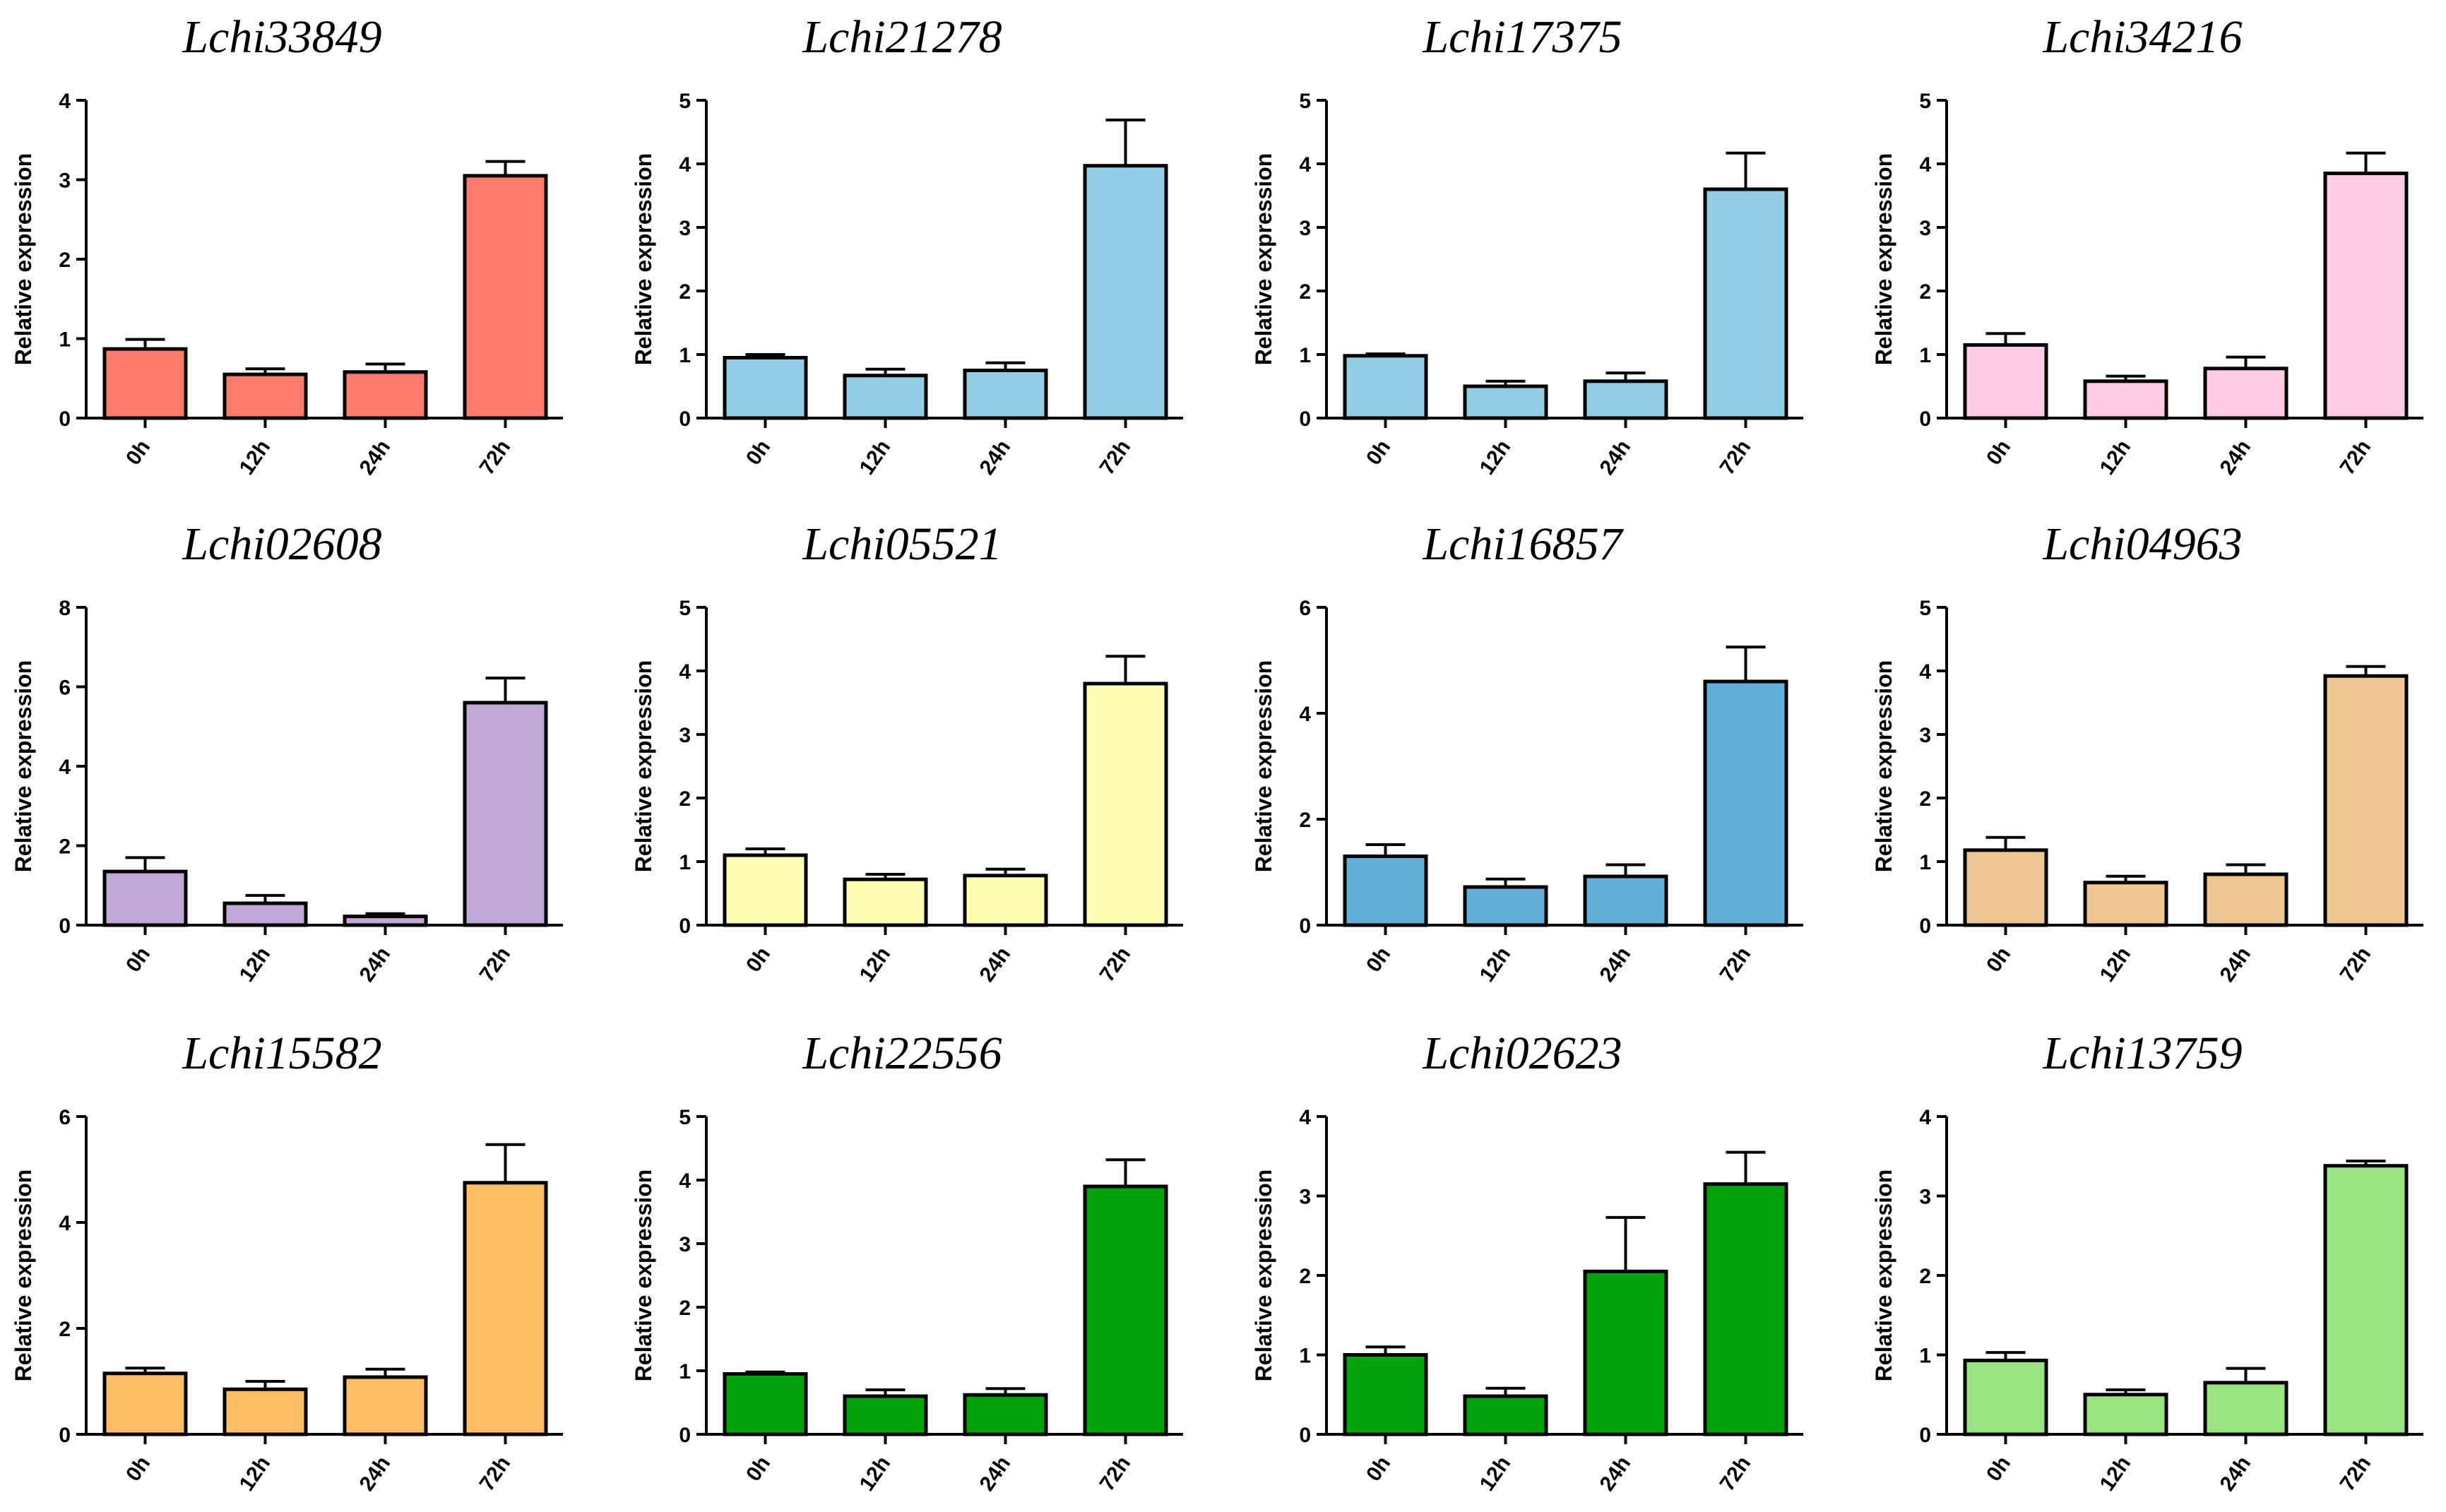 This screenshot has width=2446, height=1512. What do you see at coordinates (1523, 544) in the screenshot?
I see `chart-title: Lchi16857` at bounding box center [1523, 544].